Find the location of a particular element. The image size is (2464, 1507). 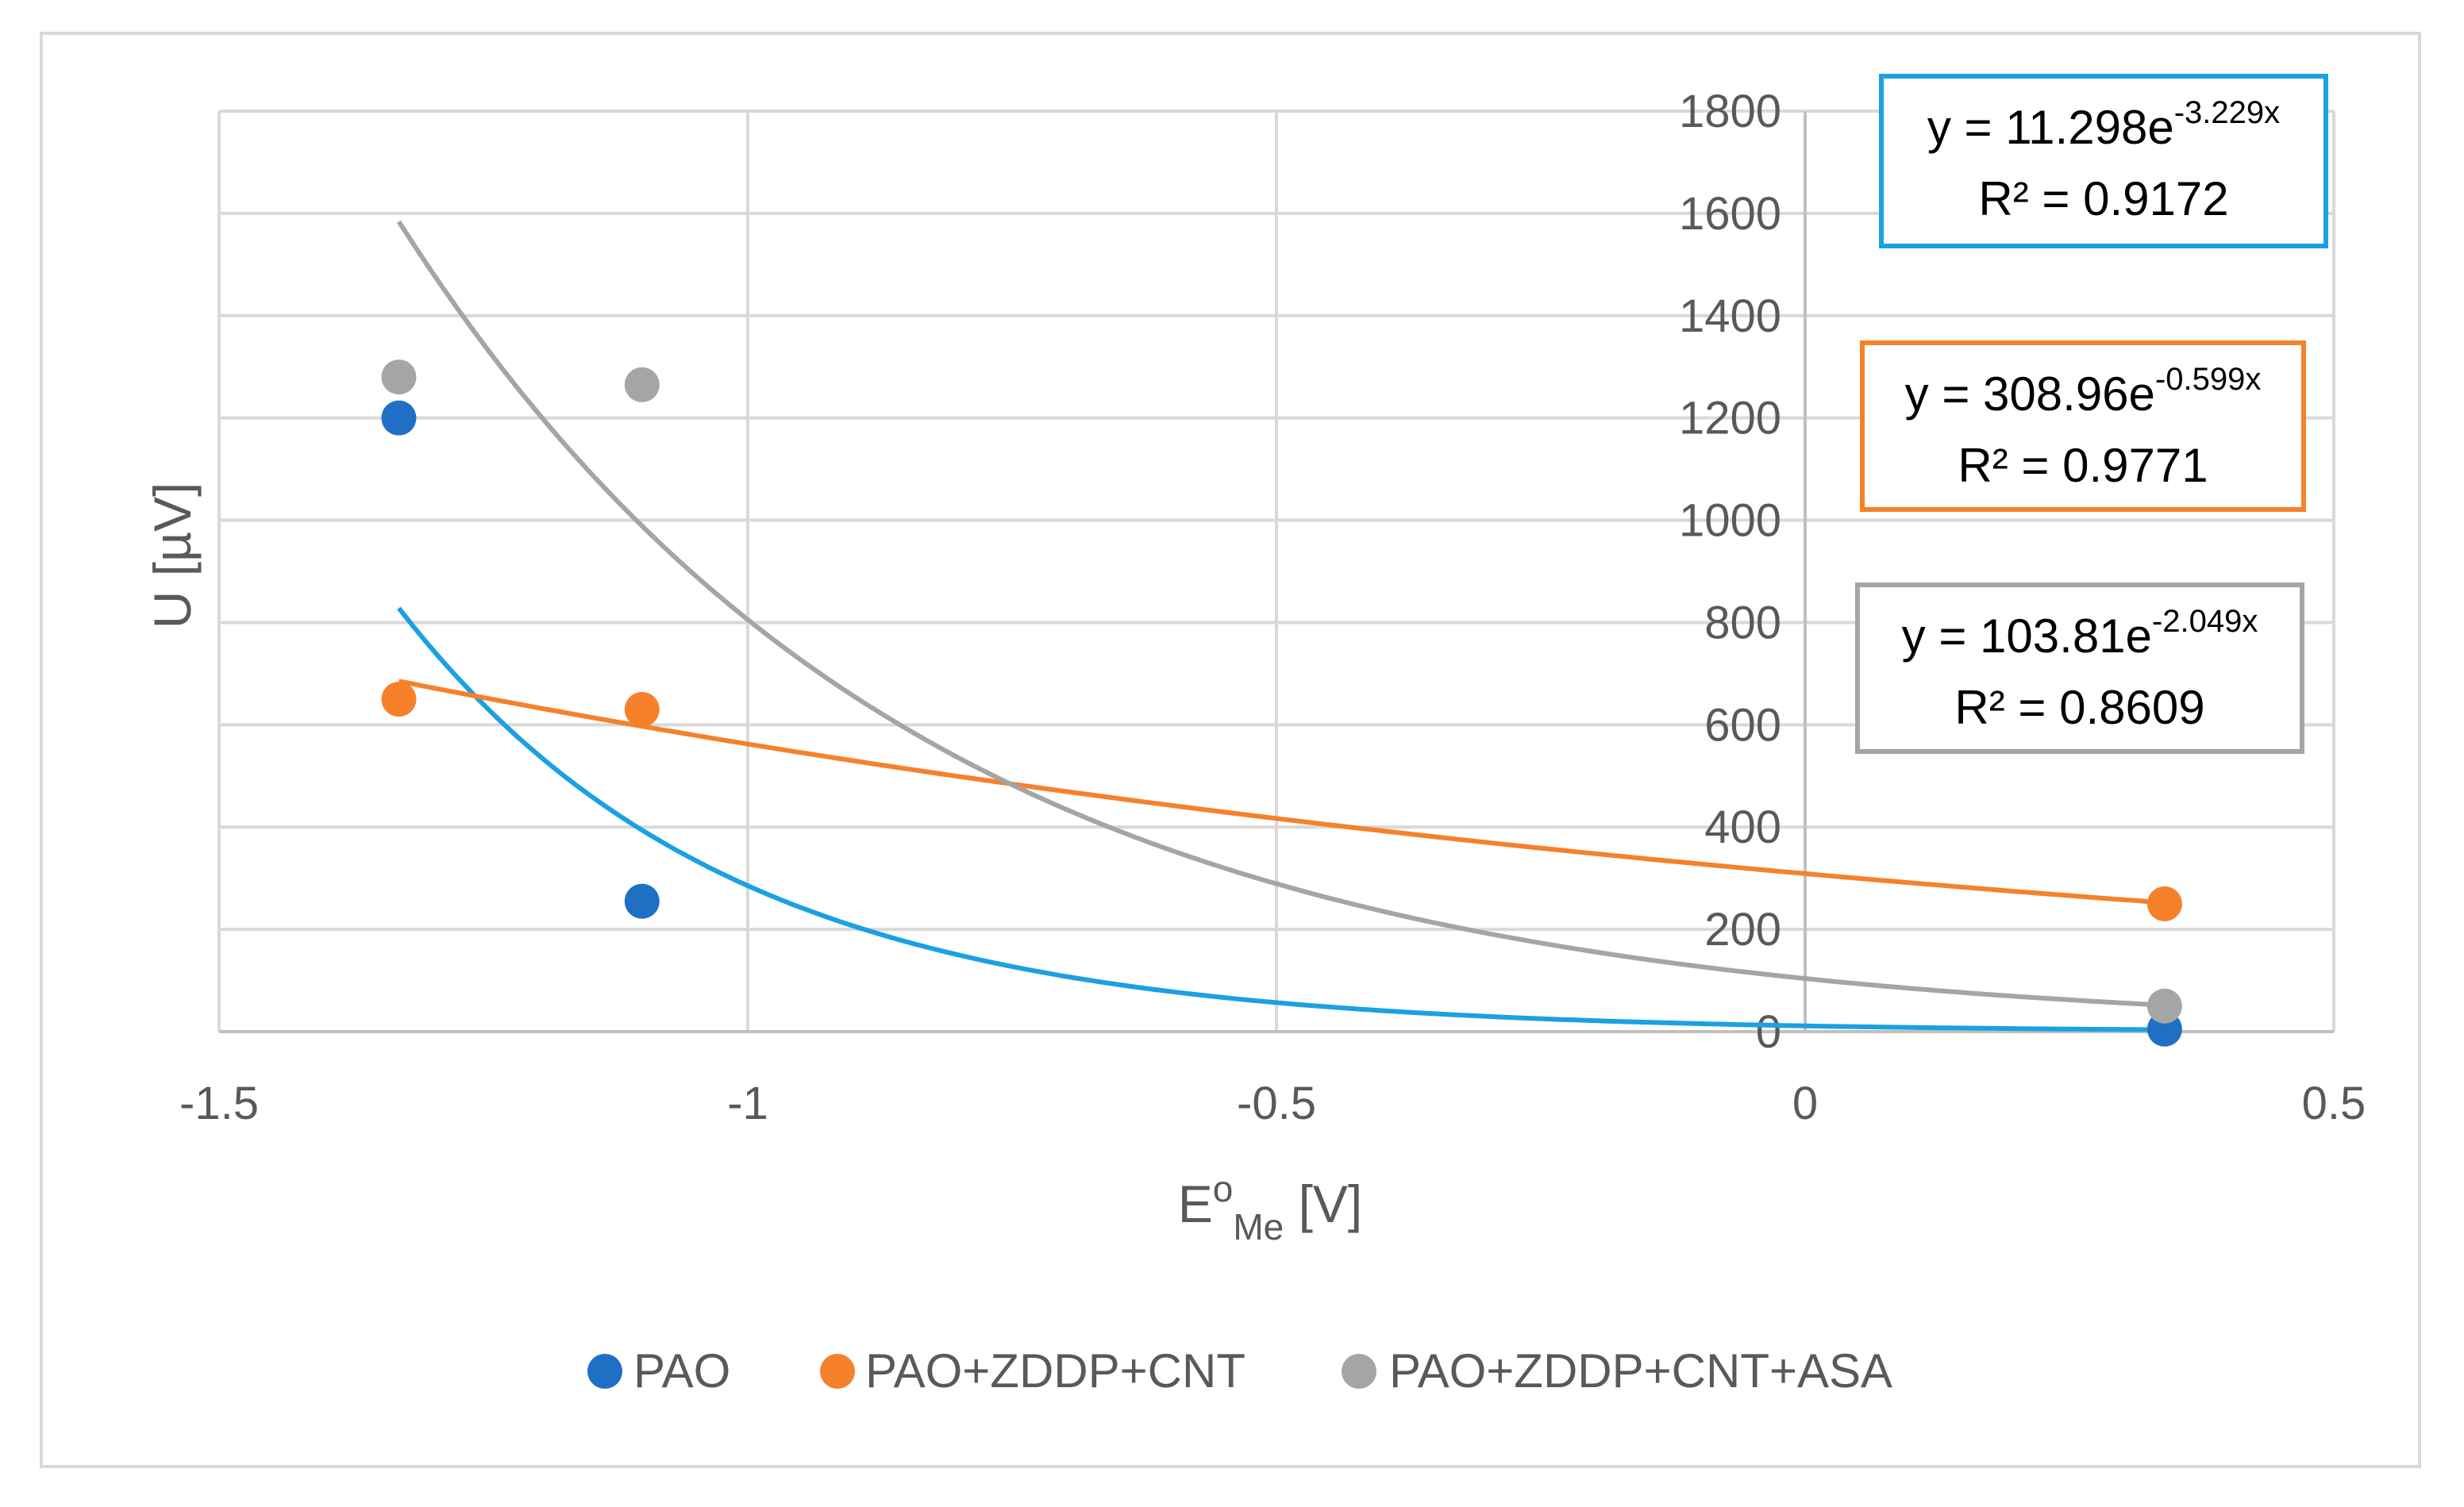

equation-box-0: y = 11.298e-3.229x R² = 0.9172 is located at coordinates (2103, 161).